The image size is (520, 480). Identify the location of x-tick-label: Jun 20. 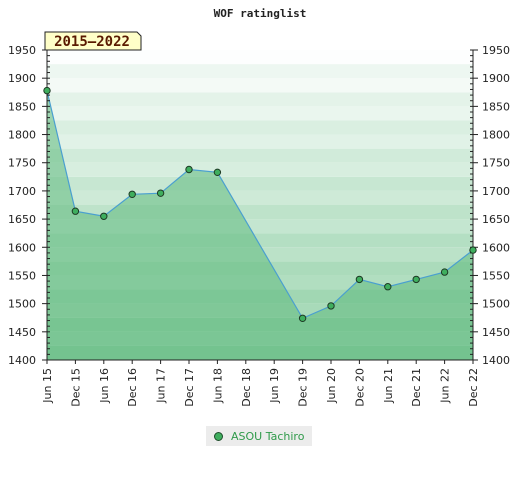
(331, 386).